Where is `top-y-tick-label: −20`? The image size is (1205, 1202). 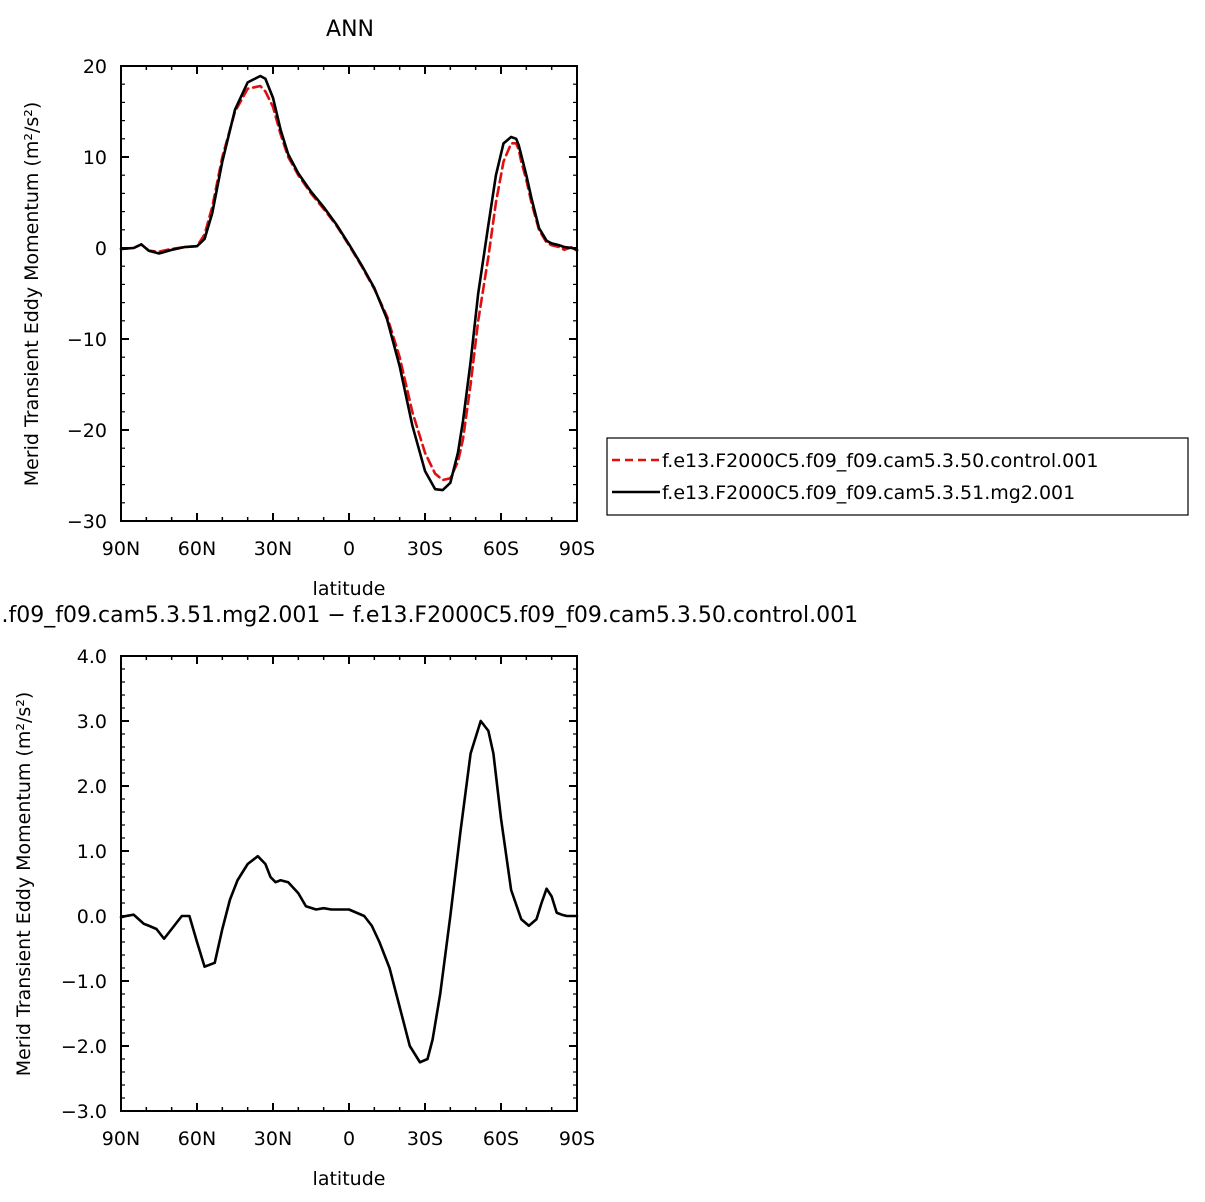 top-y-tick-label: −20 is located at coordinates (87, 431).